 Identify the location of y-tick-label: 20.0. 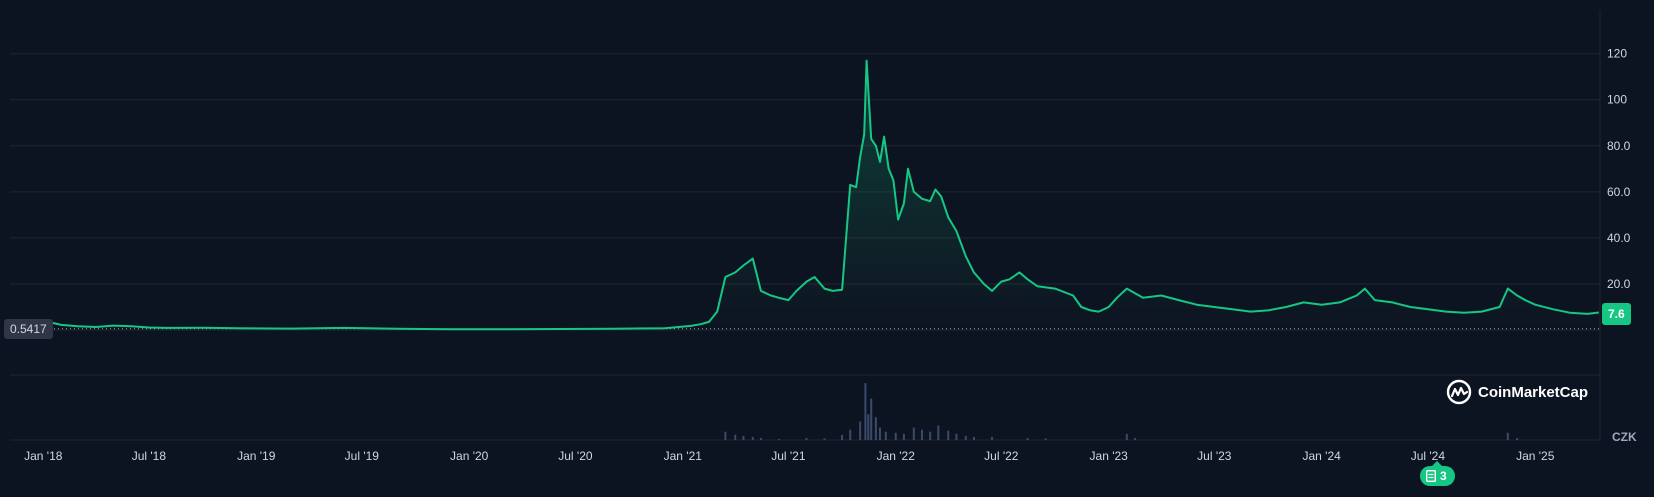
(1619, 284).